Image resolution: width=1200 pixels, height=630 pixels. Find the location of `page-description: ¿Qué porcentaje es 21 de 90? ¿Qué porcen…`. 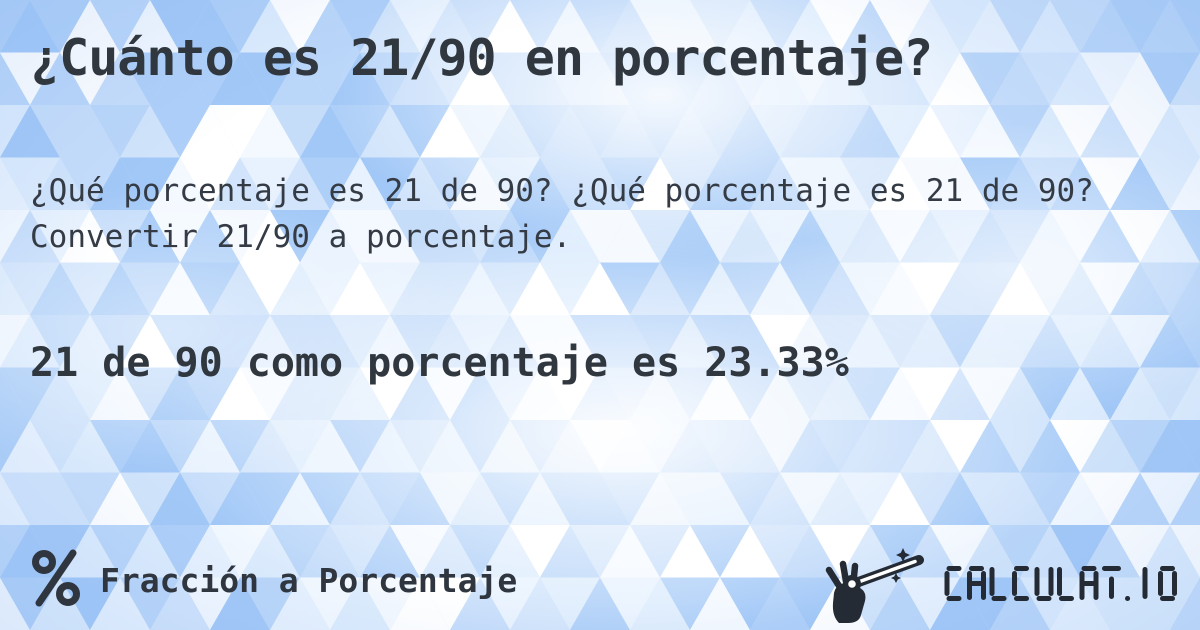

page-description: ¿Qué porcentaje es 21 de 90? ¿Qué porcen… is located at coordinates (562, 214).